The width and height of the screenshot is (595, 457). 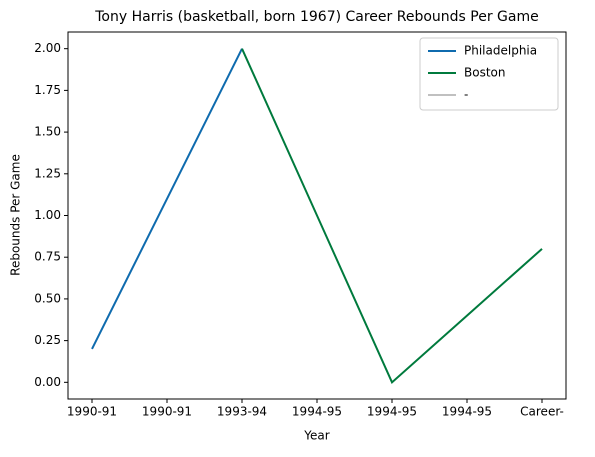 What do you see at coordinates (242, 412) in the screenshot?
I see `x-tick-label: 1993-94` at bounding box center [242, 412].